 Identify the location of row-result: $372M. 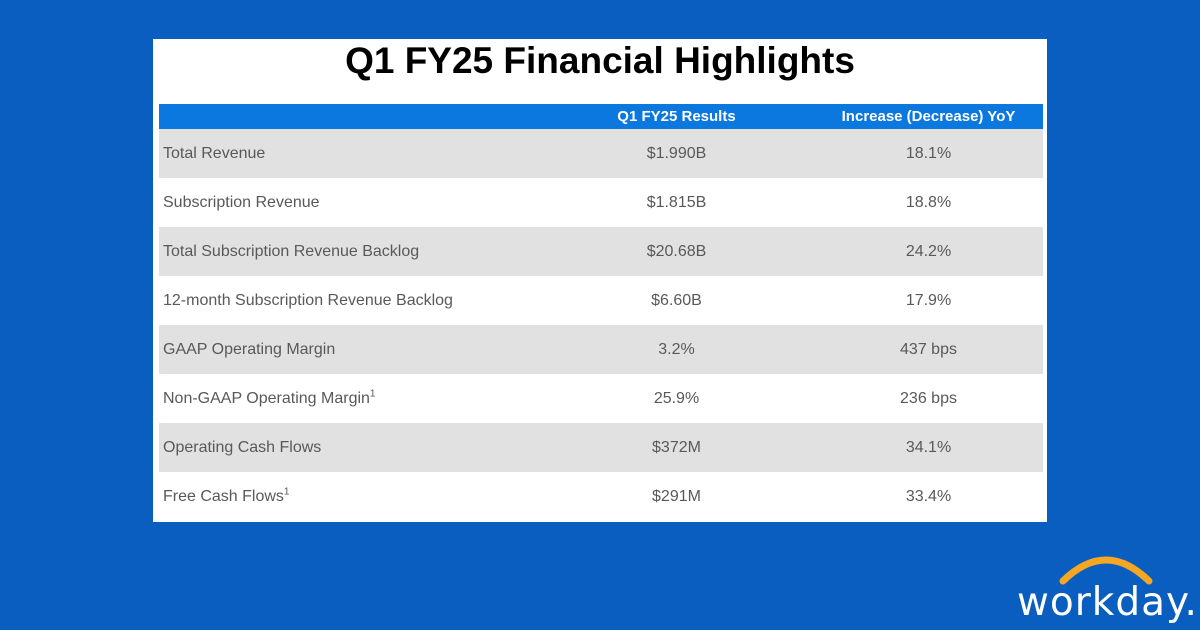
(676, 447).